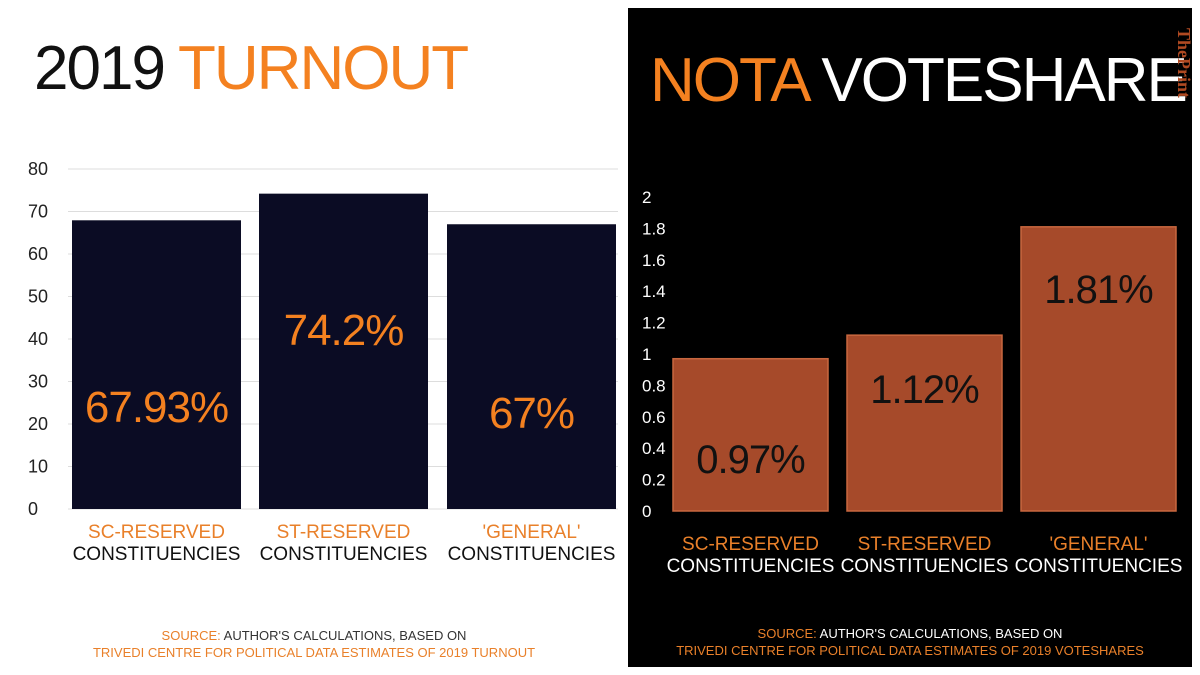 The width and height of the screenshot is (1200, 675). I want to click on turnout-y-tick-label: 10, so click(38, 467).